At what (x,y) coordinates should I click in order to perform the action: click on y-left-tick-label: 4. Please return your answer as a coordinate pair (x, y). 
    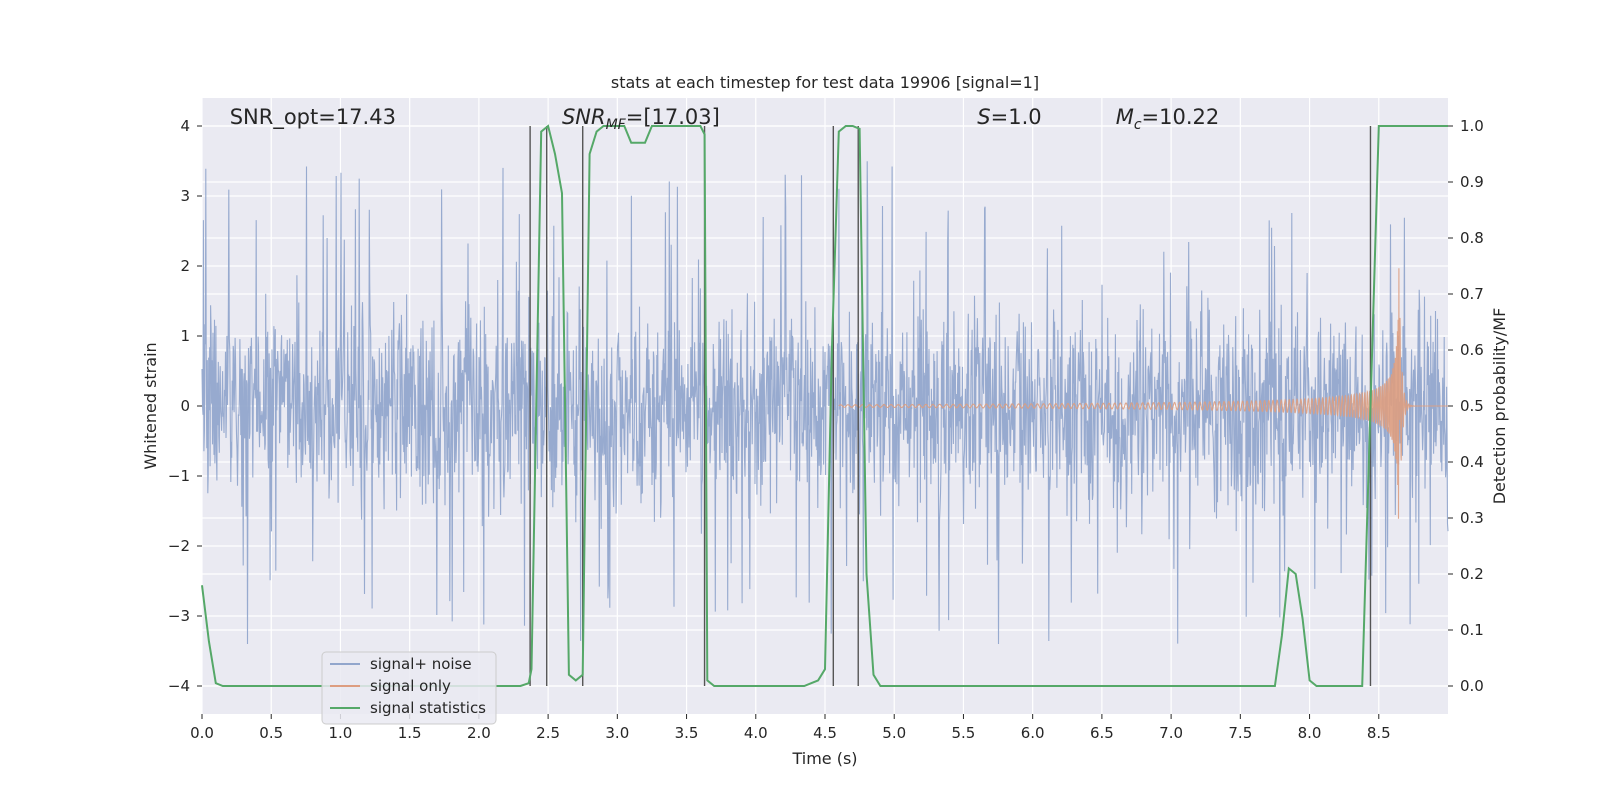
    Looking at the image, I should click on (185, 126).